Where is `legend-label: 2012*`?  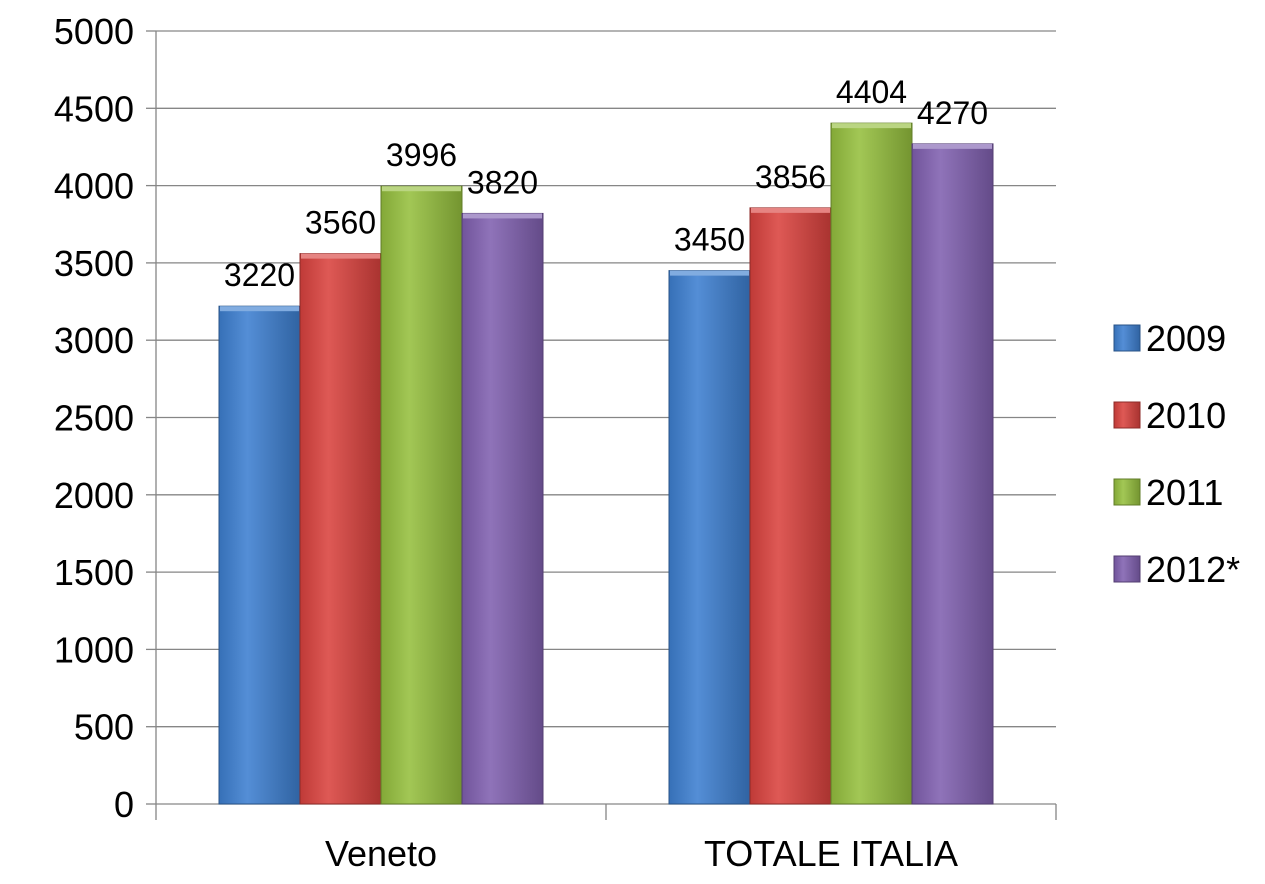
legend-label: 2012* is located at coordinates (1193, 569).